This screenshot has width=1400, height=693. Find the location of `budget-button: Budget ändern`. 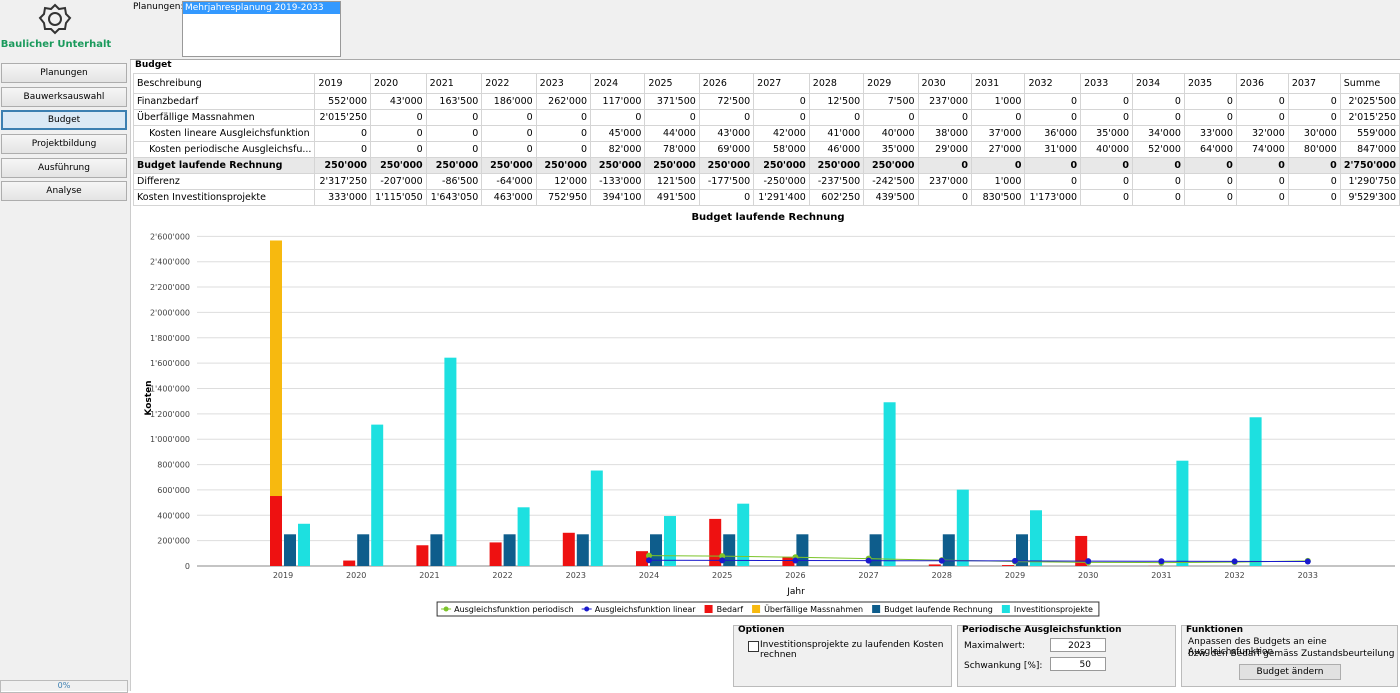

budget-button: Budget ändern is located at coordinates (1290, 672).